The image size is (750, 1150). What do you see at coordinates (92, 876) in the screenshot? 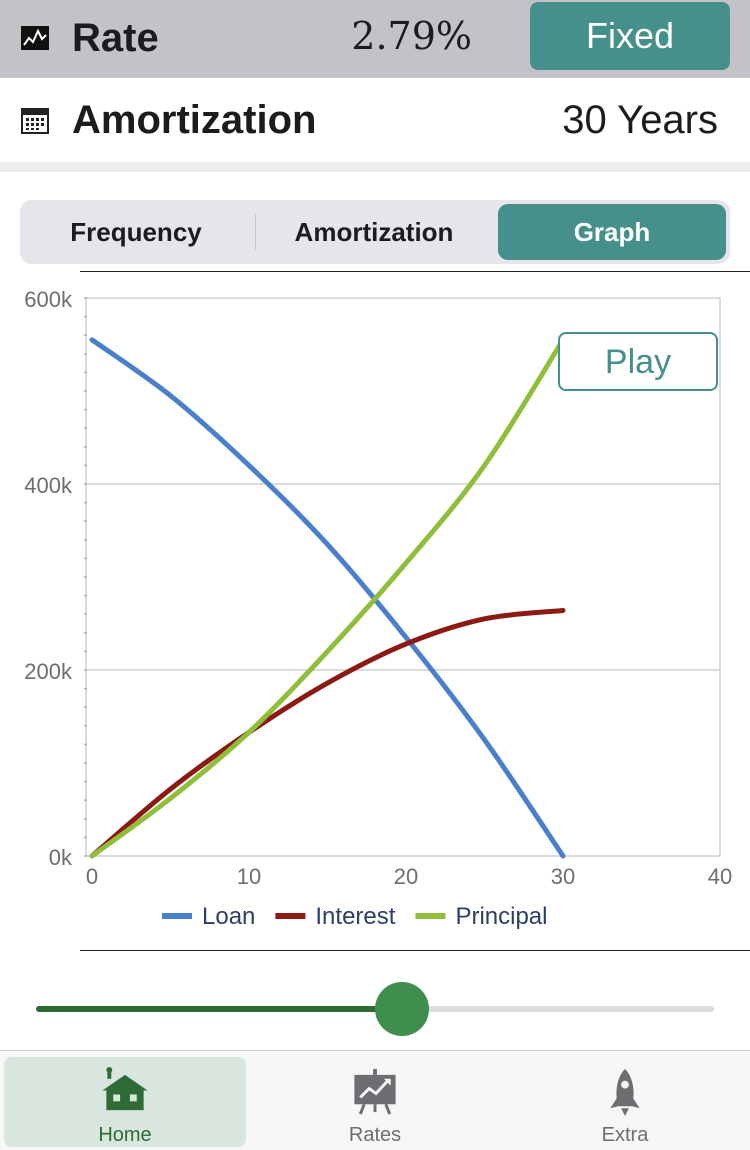
I see `x-tick-label: 0` at bounding box center [92, 876].